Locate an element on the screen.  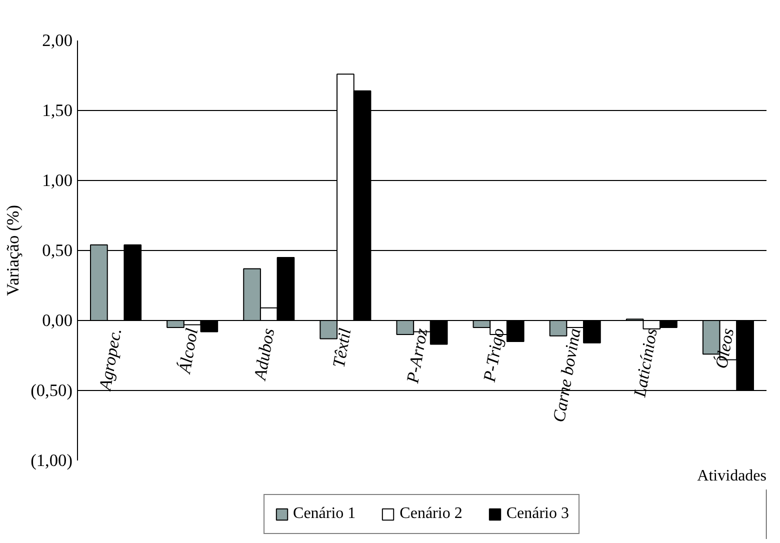
x-tick-label: Laticínios is located at coordinates (646, 363).